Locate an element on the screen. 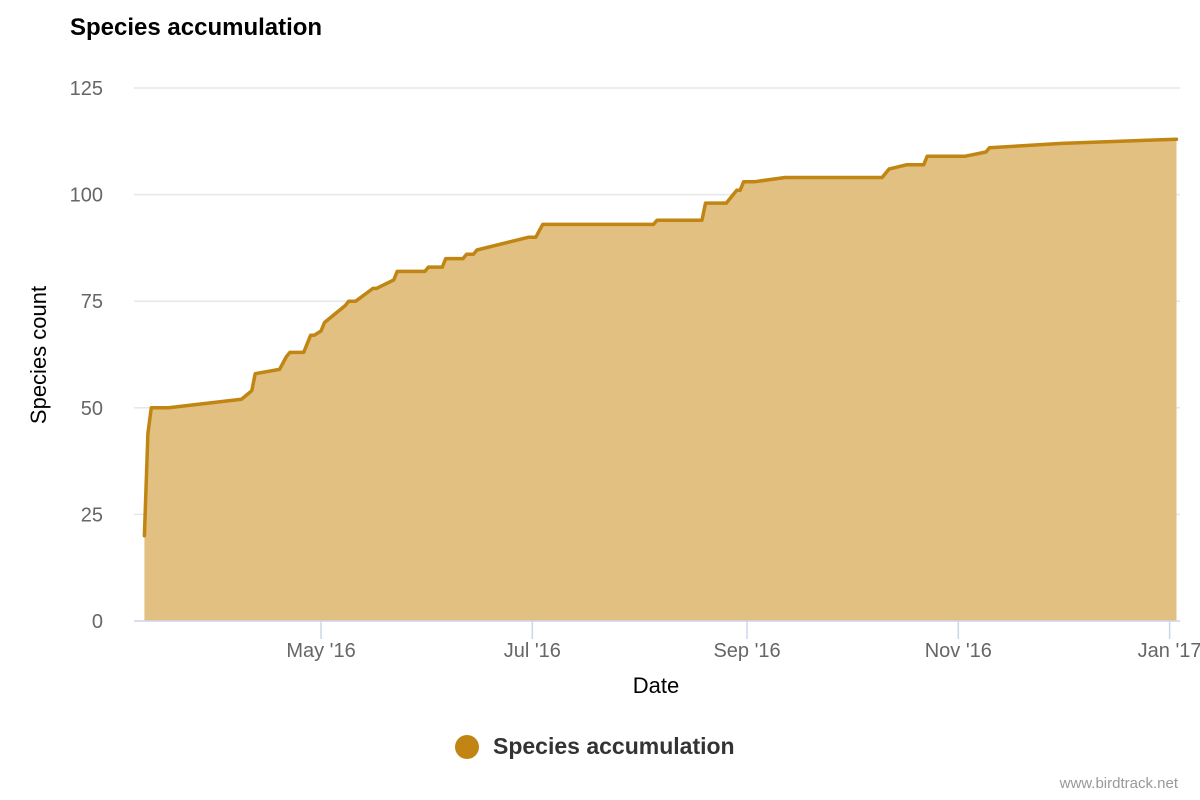  y-tick-label: 25 is located at coordinates (92, 515).